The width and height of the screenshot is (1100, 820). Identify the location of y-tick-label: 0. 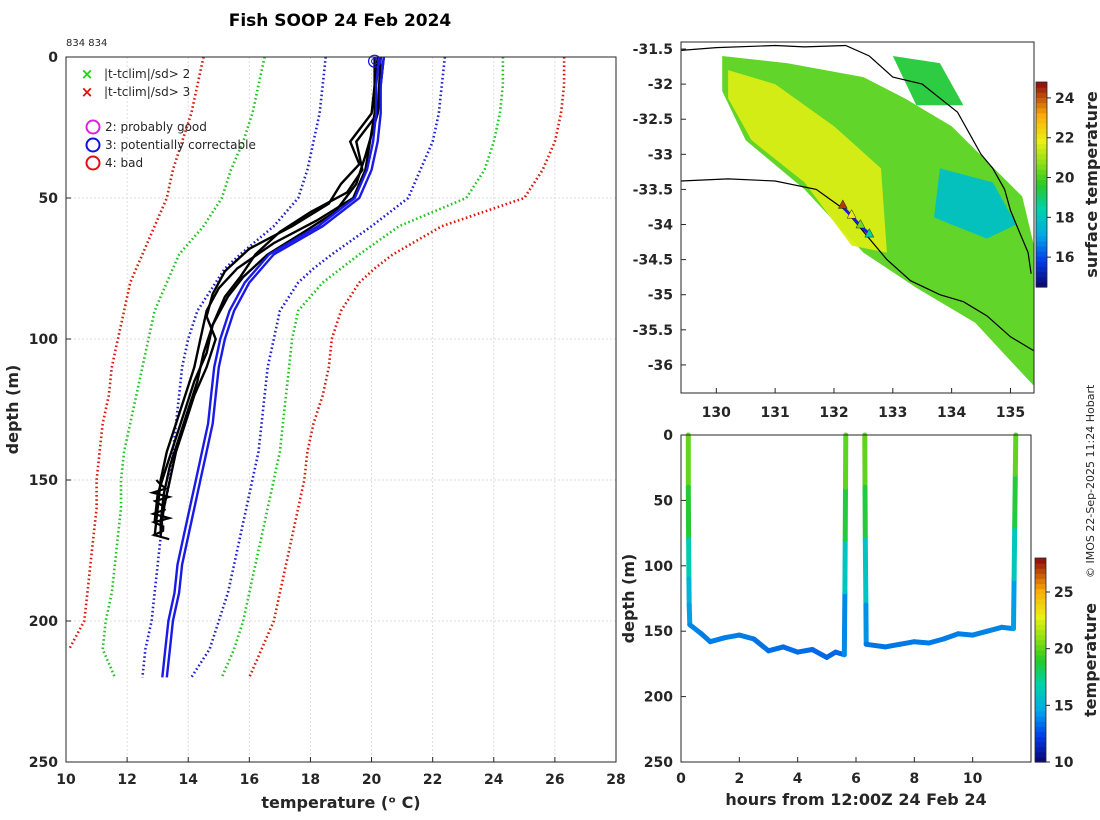
(53, 58).